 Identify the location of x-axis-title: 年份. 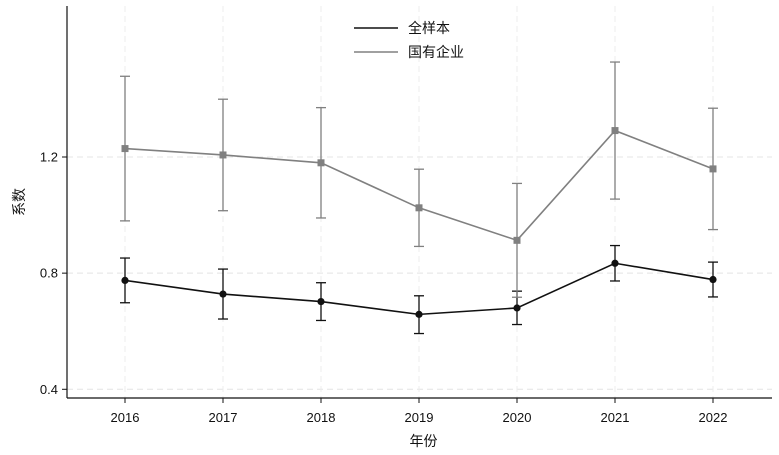
(424, 442).